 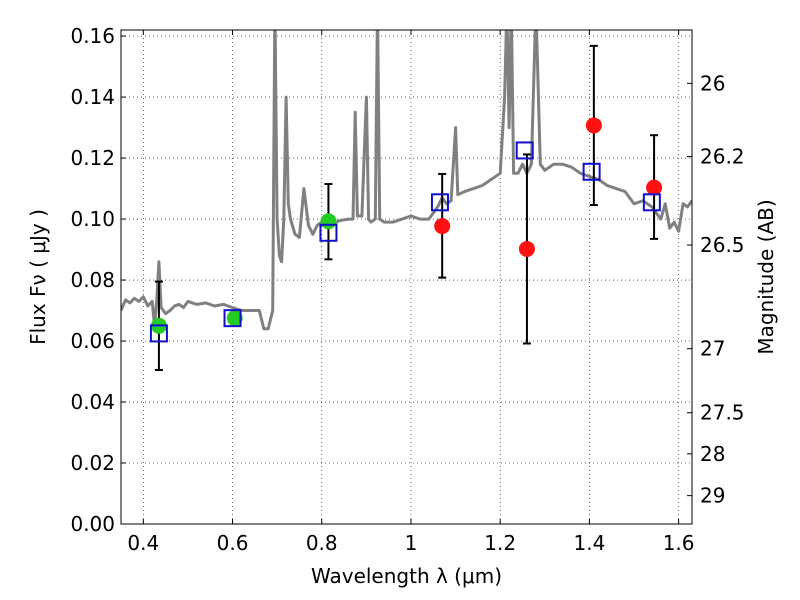 What do you see at coordinates (406, 576) in the screenshot?
I see `x-axis-label: Wavelength λ (μm)` at bounding box center [406, 576].